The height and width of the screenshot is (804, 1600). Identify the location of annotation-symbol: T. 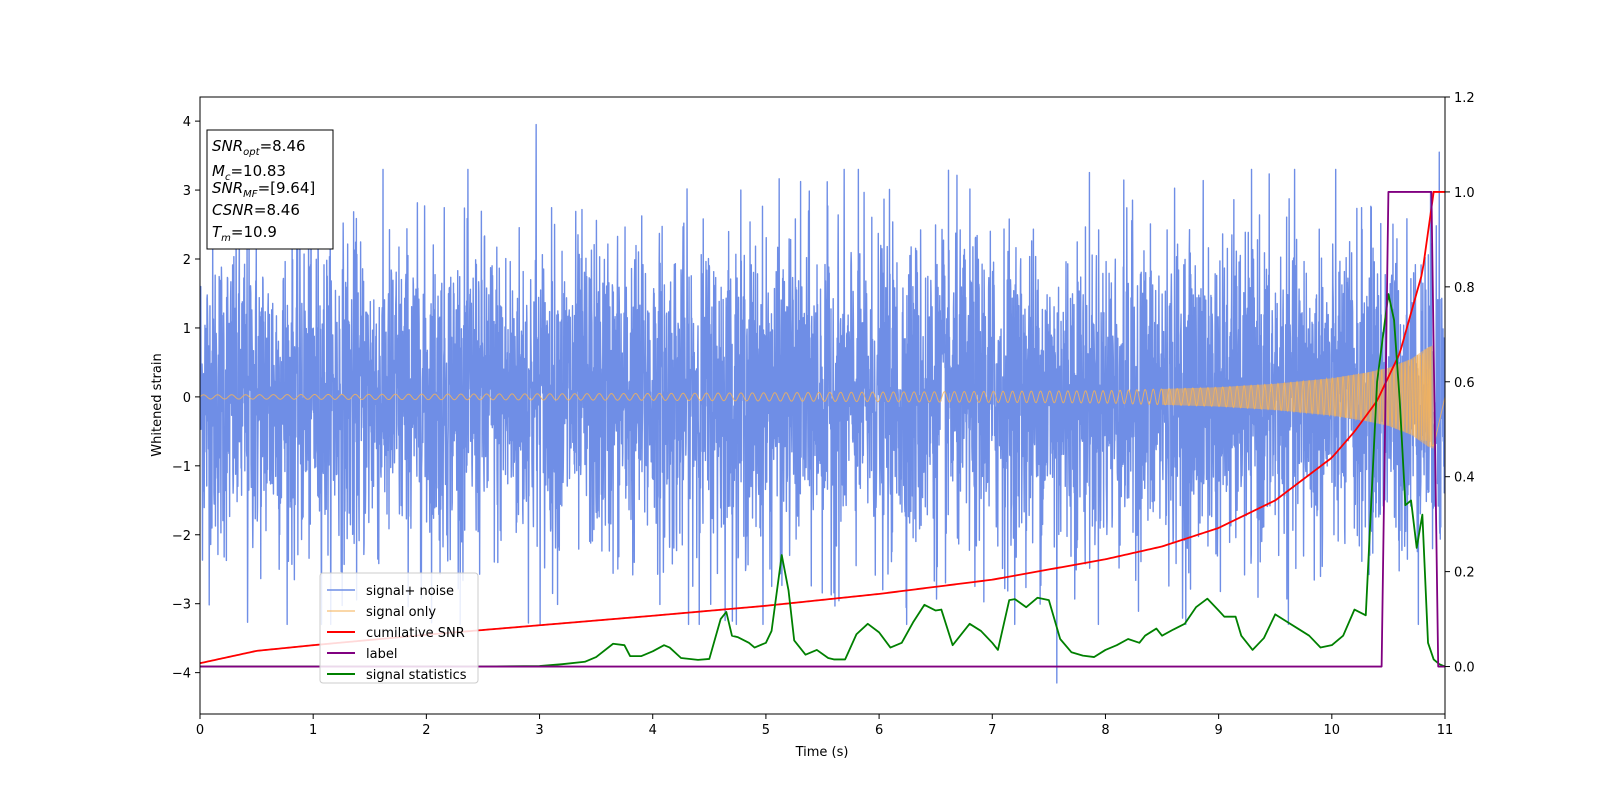
(217, 232).